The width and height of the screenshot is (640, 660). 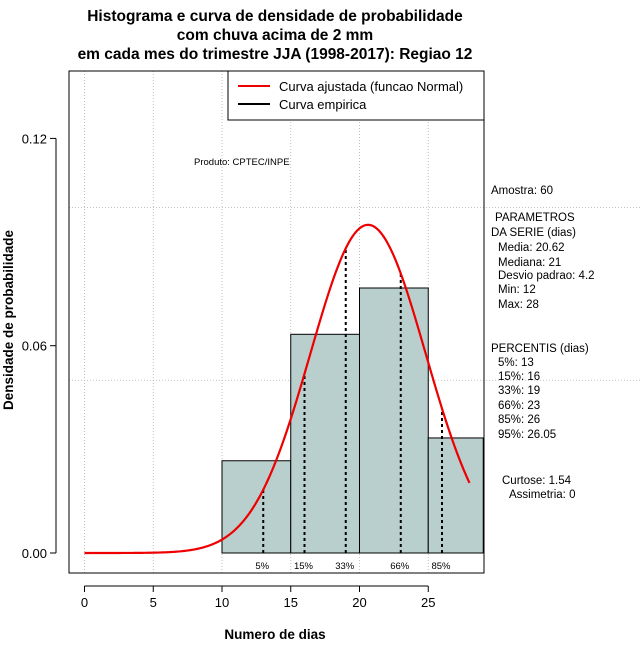 I want to click on percentile-label-85: 85%, so click(x=441, y=566).